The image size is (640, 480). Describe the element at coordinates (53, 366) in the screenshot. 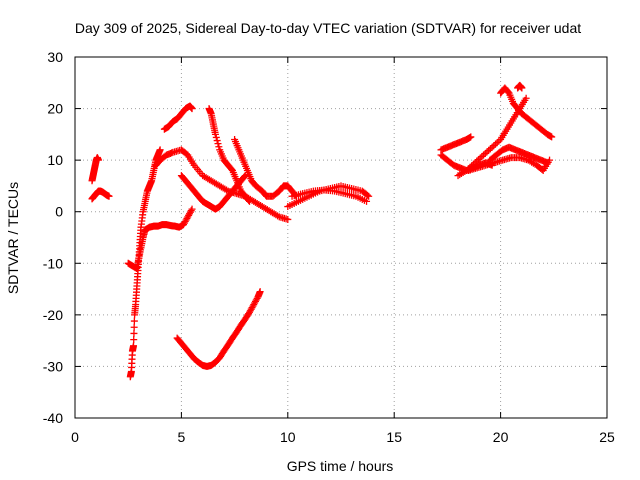

I see `y-tick-label: -30` at that location.